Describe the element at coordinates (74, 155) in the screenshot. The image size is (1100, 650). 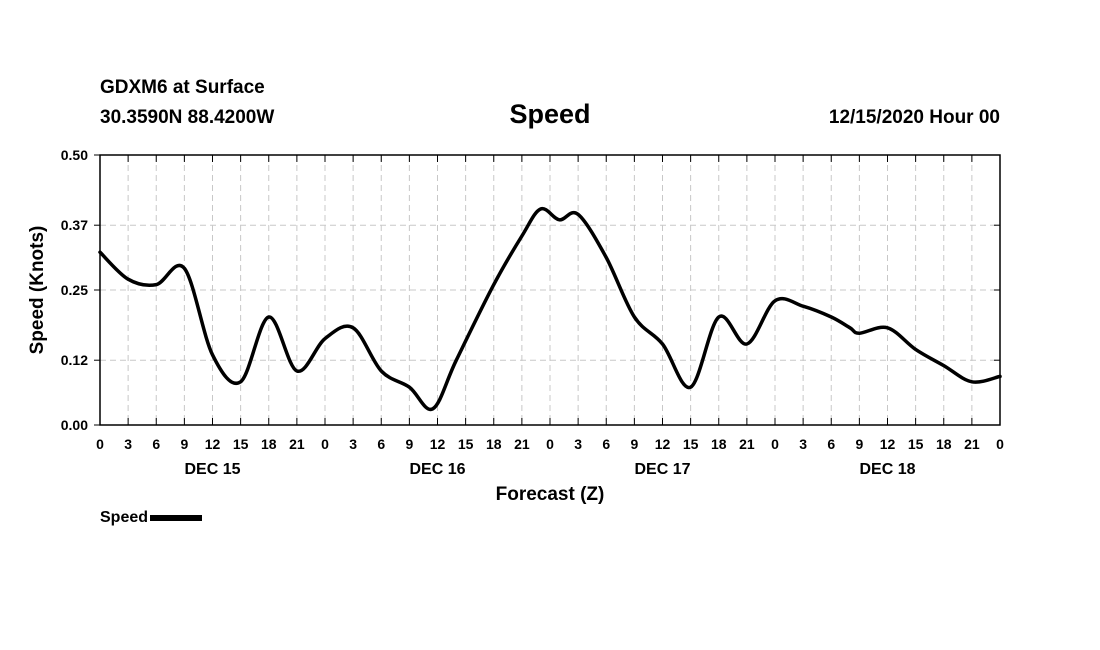
I see `y-tick-label: 0.50` at that location.